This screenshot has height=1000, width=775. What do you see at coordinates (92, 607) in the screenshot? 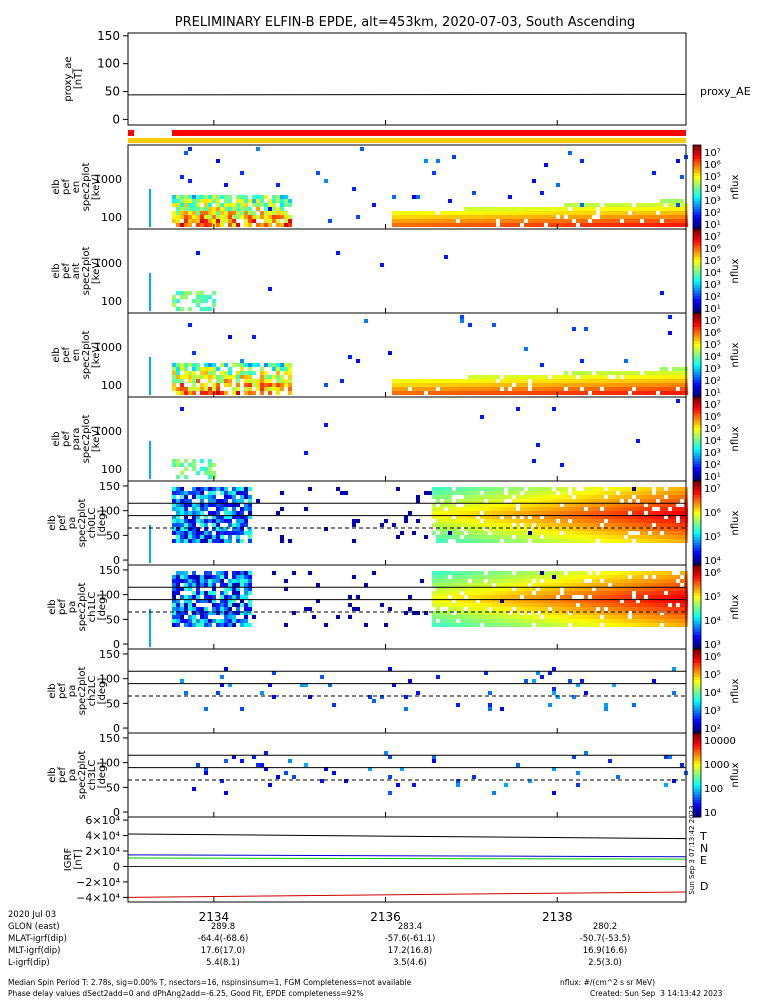
I see `ylabel-pa-ch1-4: ch1LC` at bounding box center [92, 607].